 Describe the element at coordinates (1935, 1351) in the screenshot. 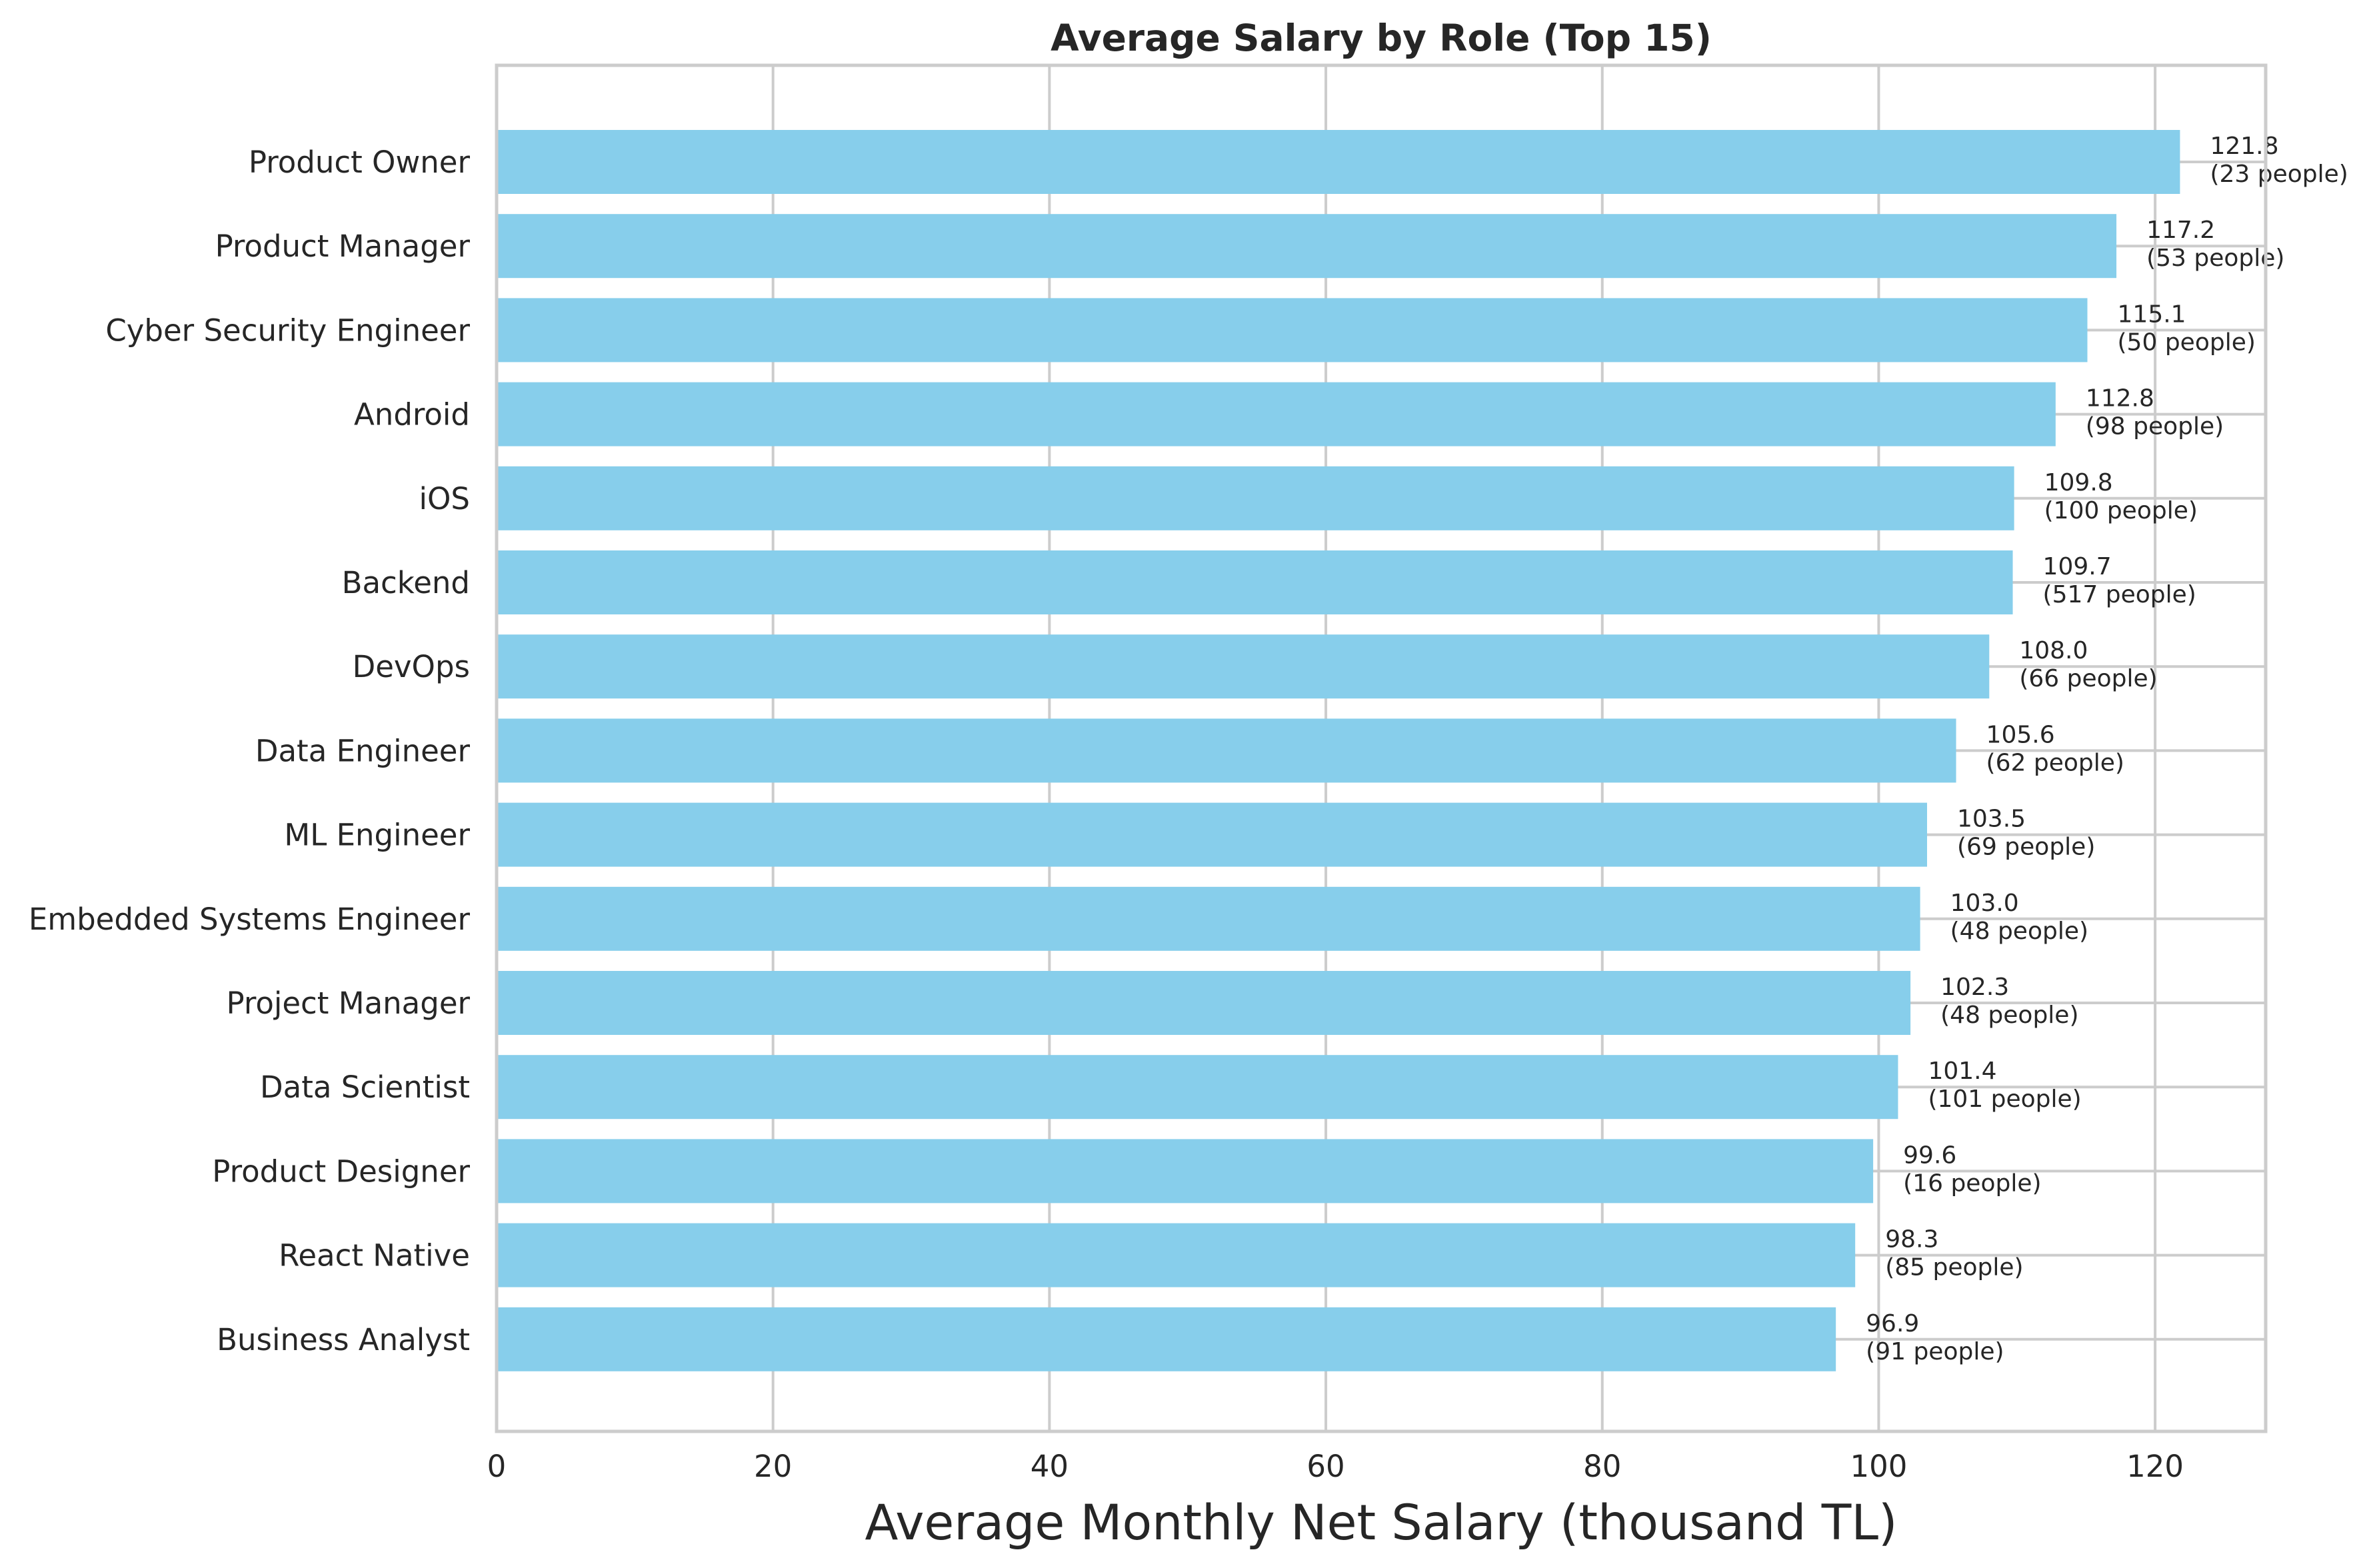

I see `bar-count-label: (91 people)` at that location.